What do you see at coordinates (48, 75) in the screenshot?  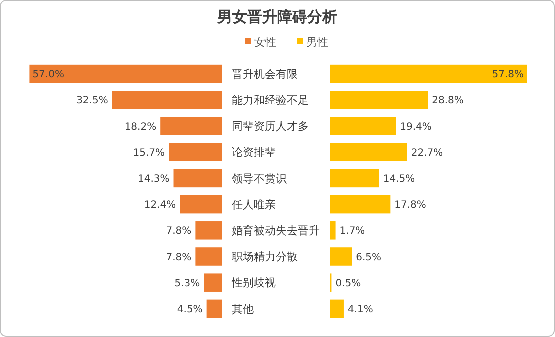 I see `data-label: 57.0%` at bounding box center [48, 75].